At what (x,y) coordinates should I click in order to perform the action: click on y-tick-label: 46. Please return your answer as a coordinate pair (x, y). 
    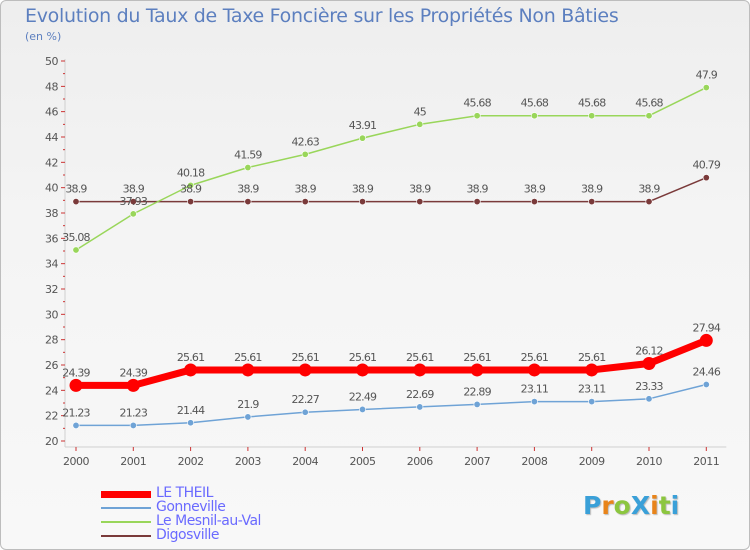
    Looking at the image, I should click on (51, 112).